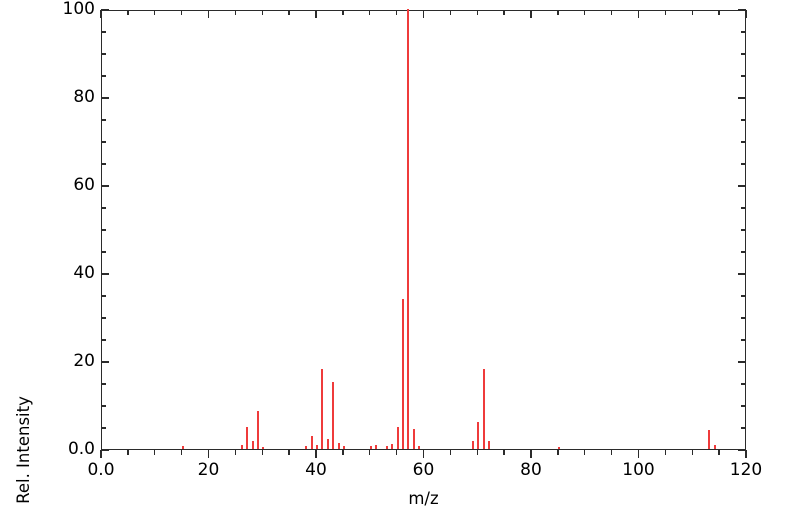 The image size is (799, 516). What do you see at coordinates (84, 273) in the screenshot?
I see `y-tick-label: 40` at bounding box center [84, 273].